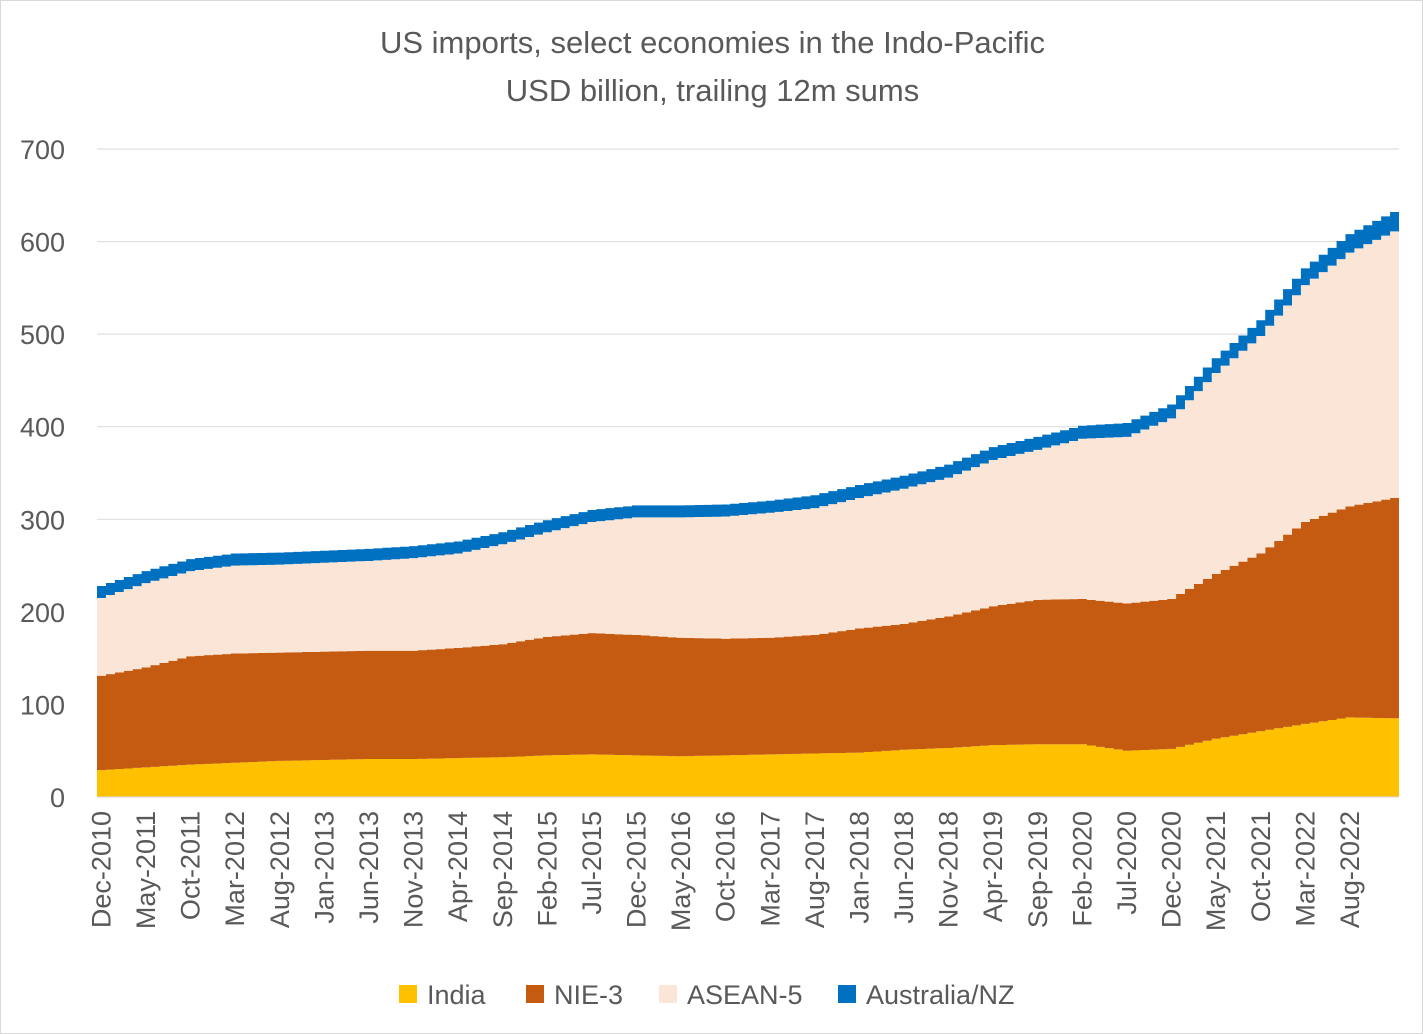 Image resolution: width=1423 pixels, height=1034 pixels. I want to click on y-tick-label: 500, so click(42, 335).